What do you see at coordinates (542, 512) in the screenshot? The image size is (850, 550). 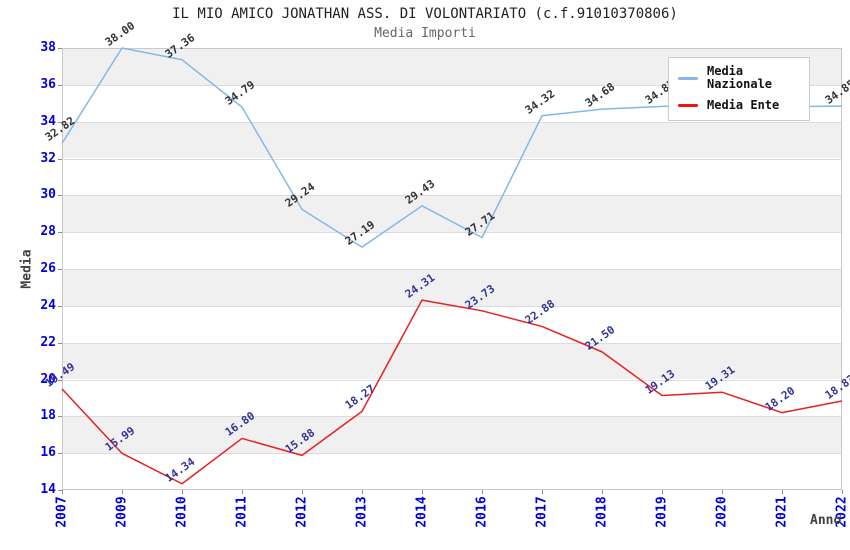 I see `x-tick-label: 2017` at bounding box center [542, 512].